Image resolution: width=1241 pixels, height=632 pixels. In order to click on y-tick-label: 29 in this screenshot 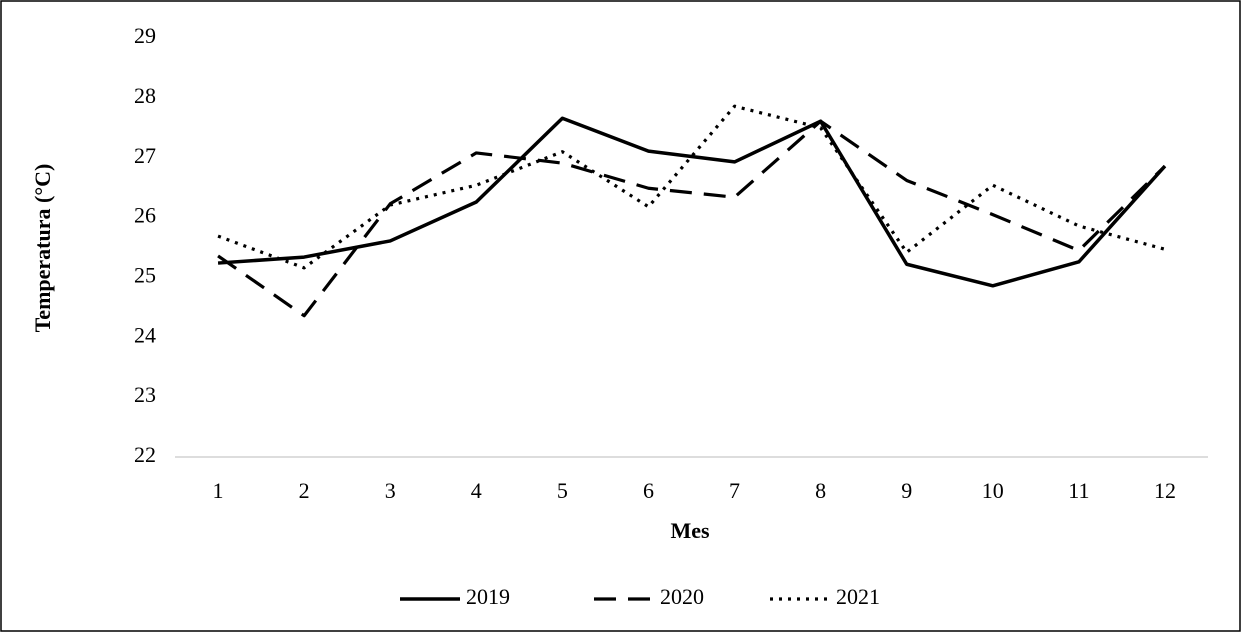, I will do `click(145, 35)`.